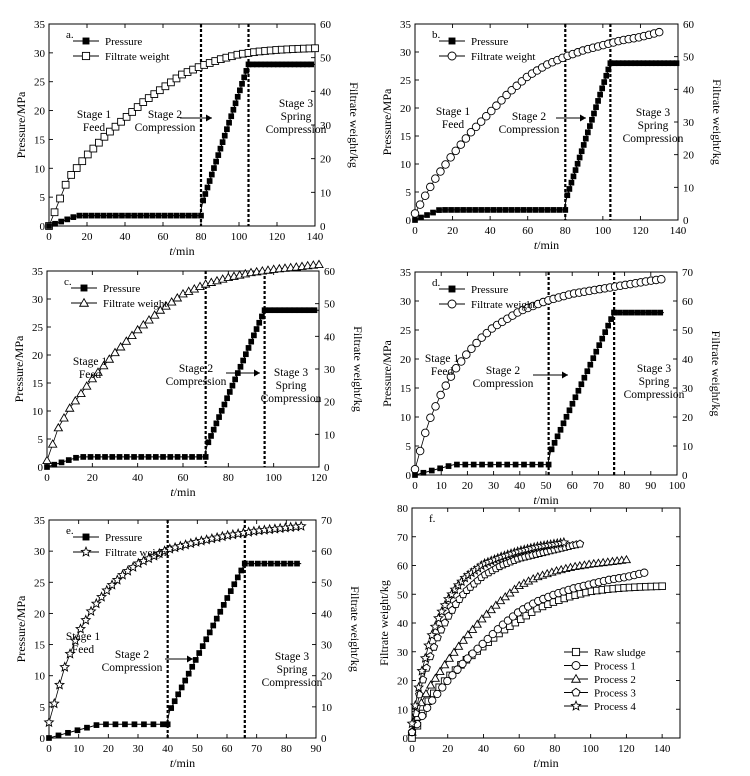  What do you see at coordinates (47, 478) in the screenshot?
I see `x-tick-label: 0` at bounding box center [47, 478].